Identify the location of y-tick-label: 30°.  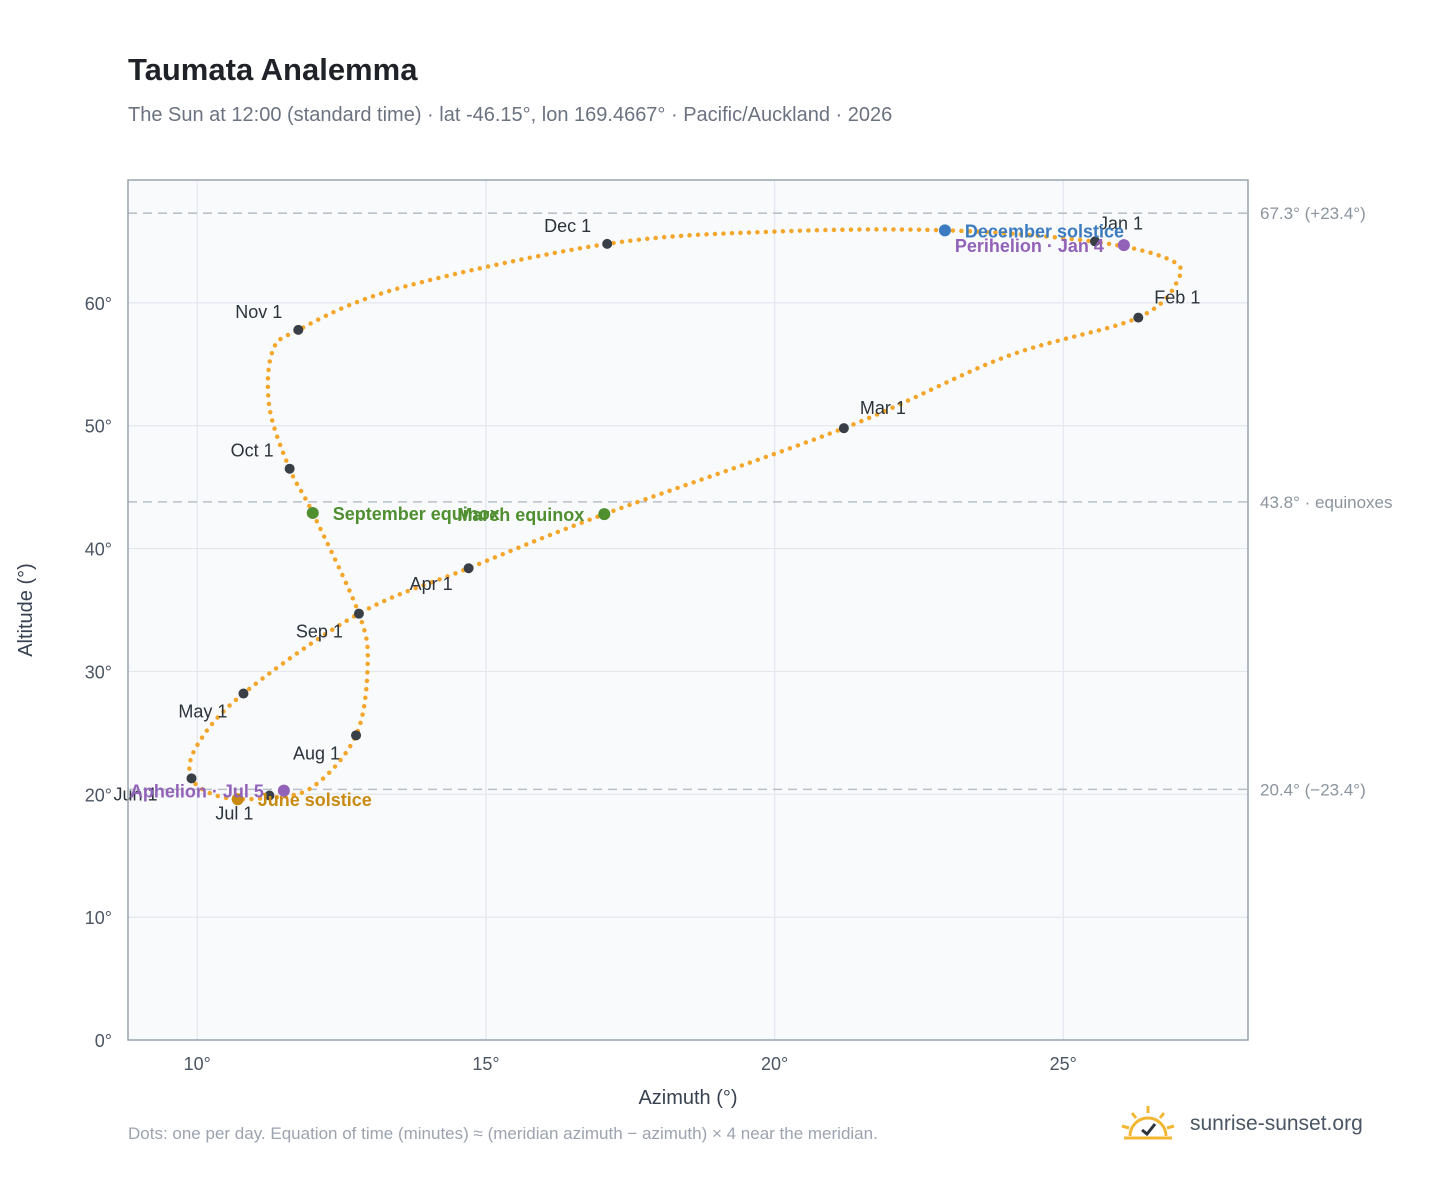
(98, 672).